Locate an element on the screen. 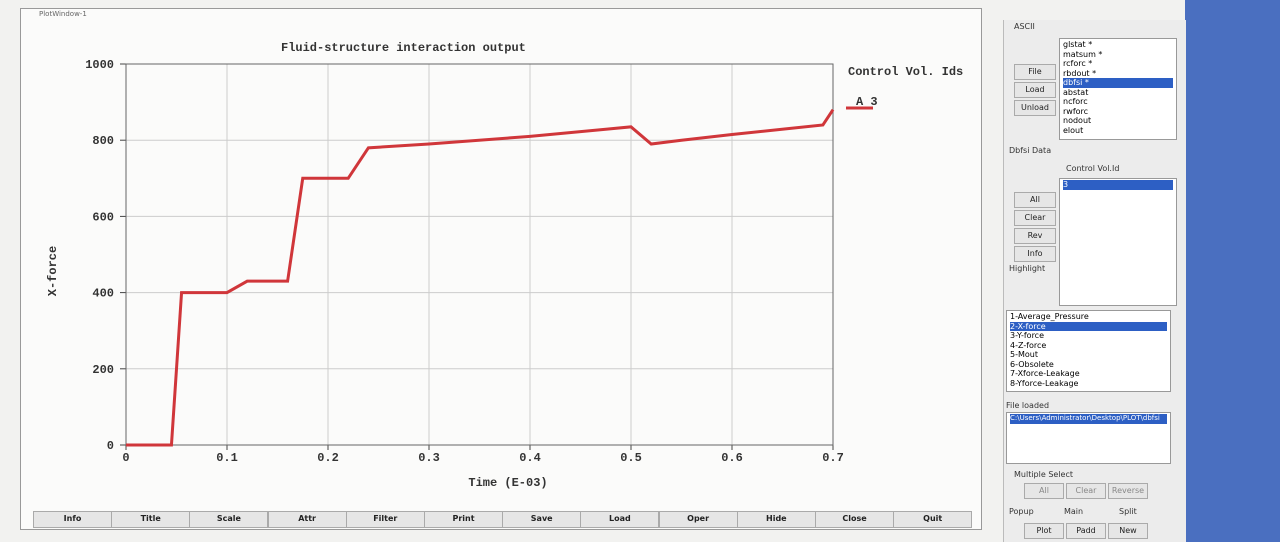  button: Unload is located at coordinates (1035, 108).